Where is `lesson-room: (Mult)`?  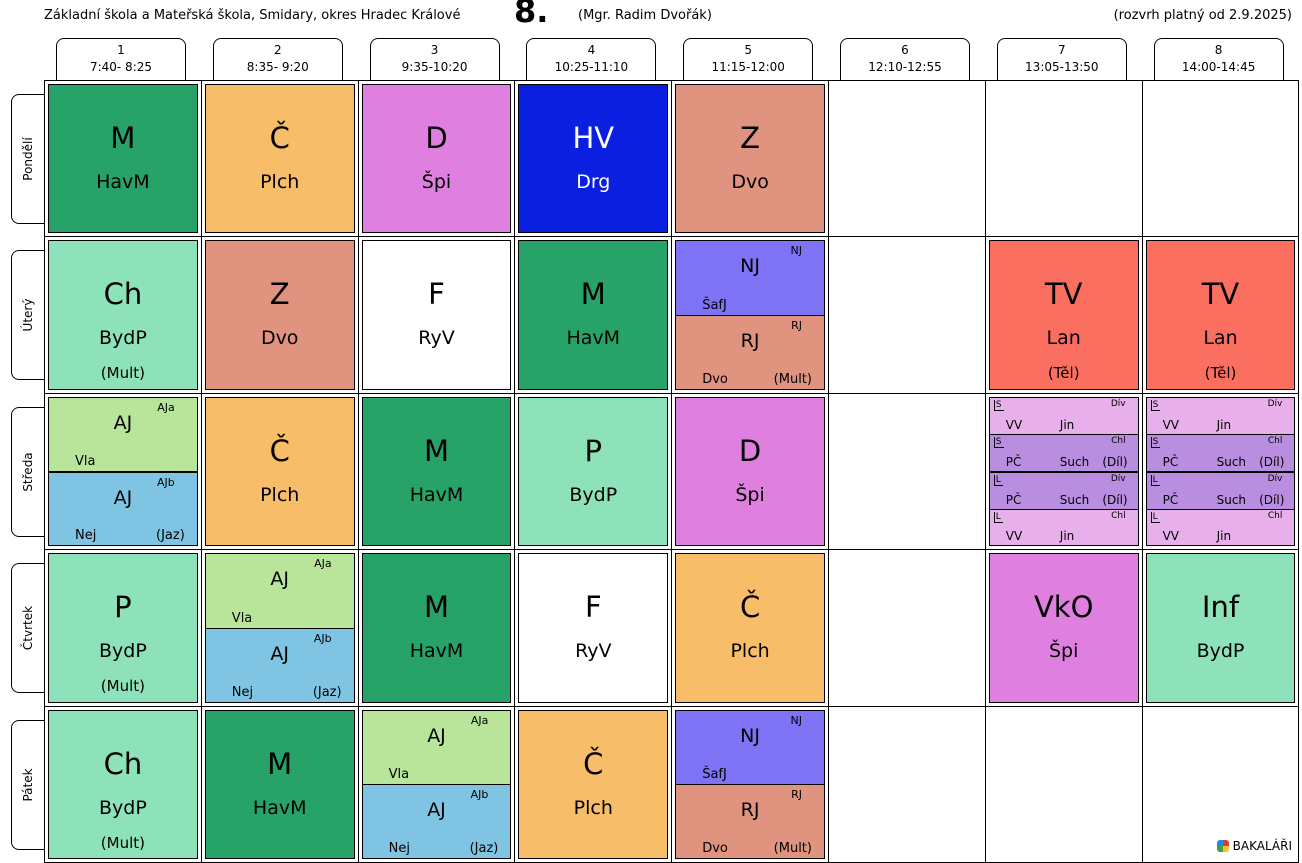
lesson-room: (Mult) is located at coordinates (792, 848).